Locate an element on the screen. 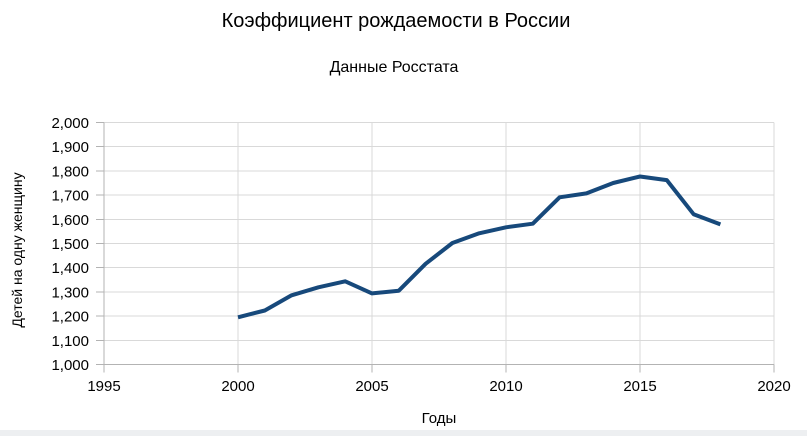 The image size is (807, 436). y-tick-label: 1,200 is located at coordinates (70, 317).